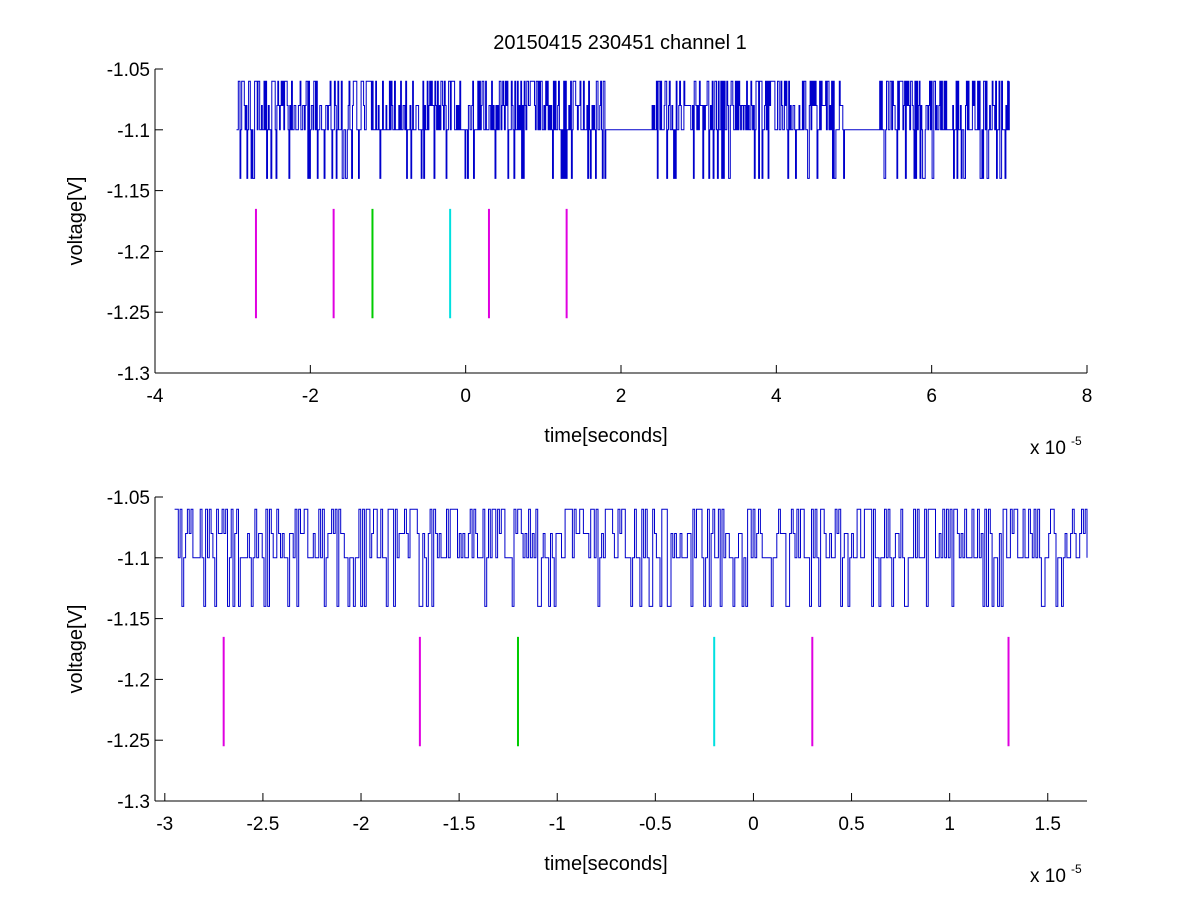 Image resolution: width=1200 pixels, height=901 pixels. I want to click on x-tick-label: -4, so click(155, 396).